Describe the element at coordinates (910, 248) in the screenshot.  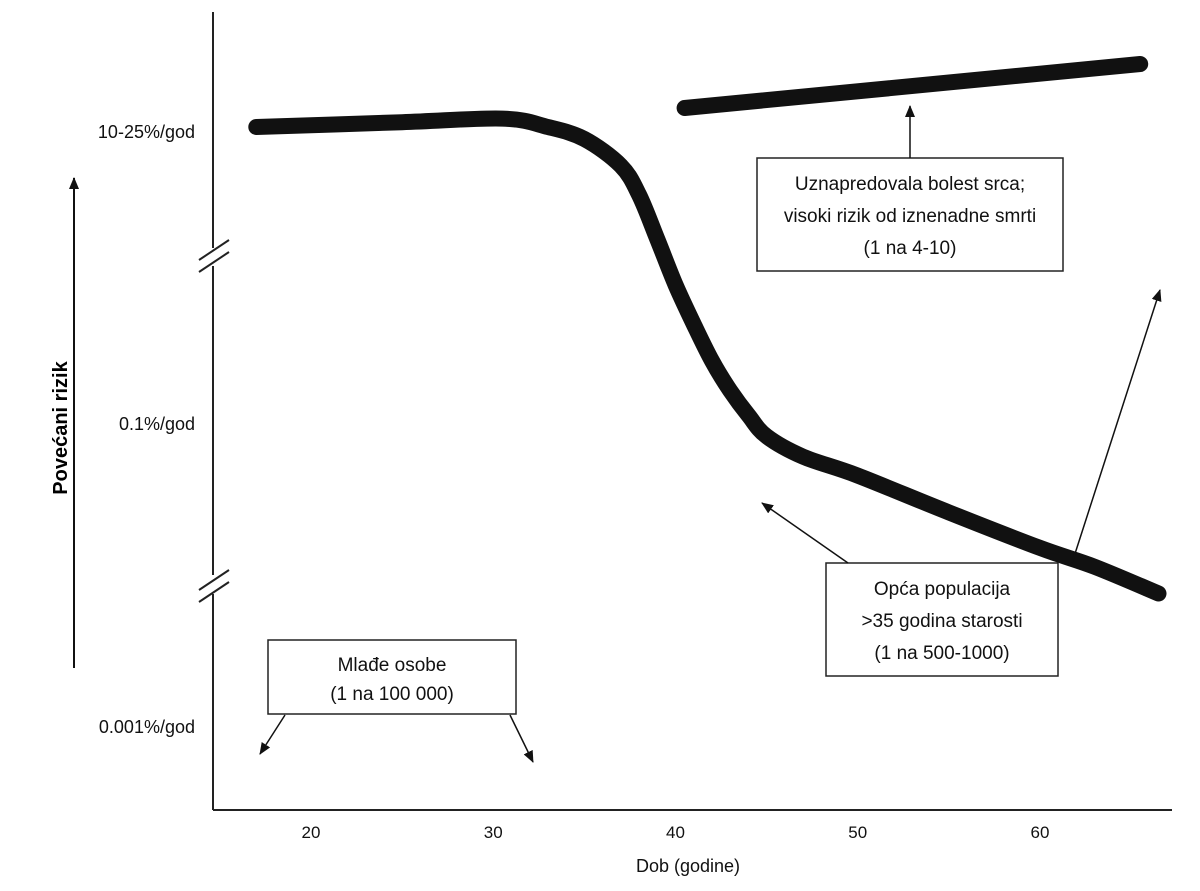
I see `annotation-heart-line-3: (1 na 4-10)` at that location.